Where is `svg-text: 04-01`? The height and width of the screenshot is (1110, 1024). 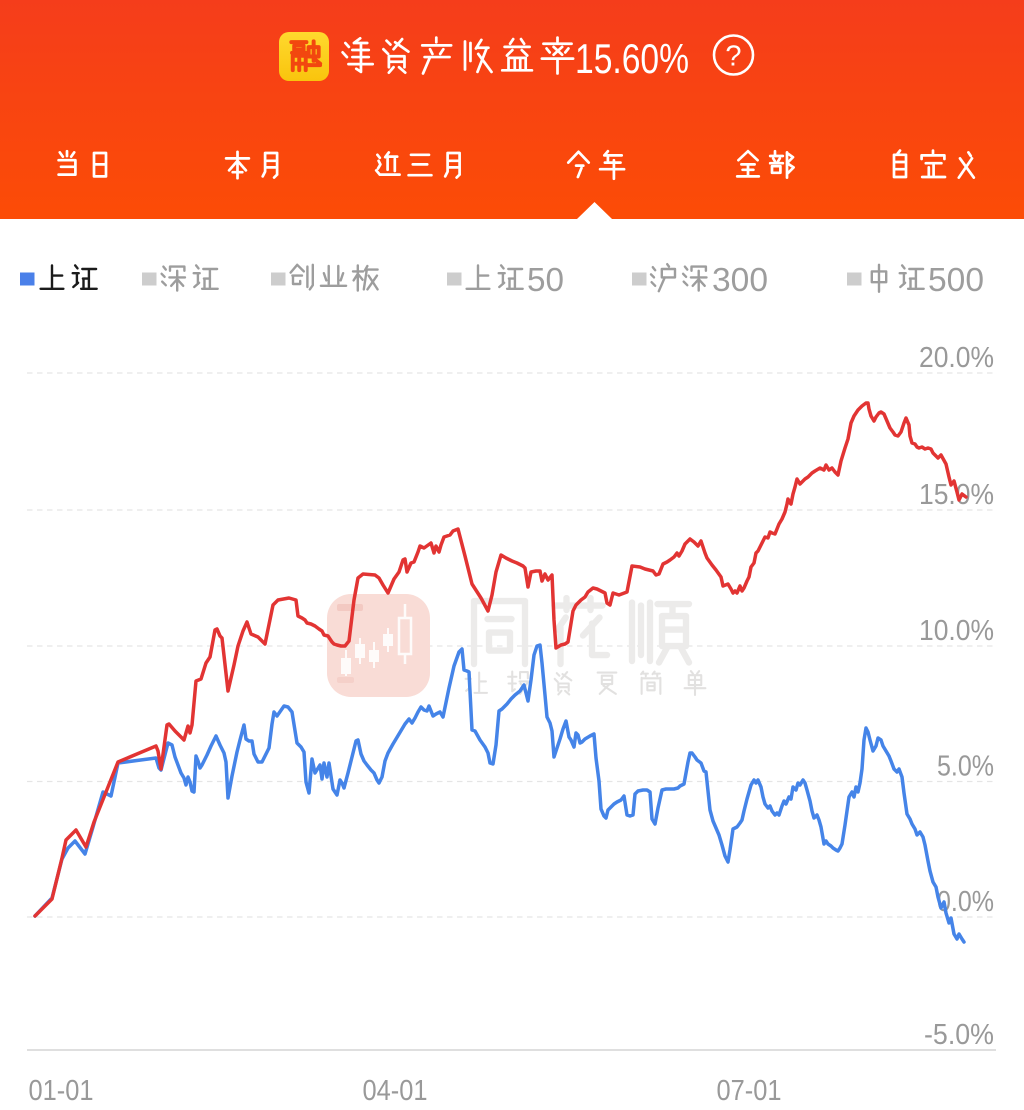
svg-text: 04-01 is located at coordinates (395, 1091).